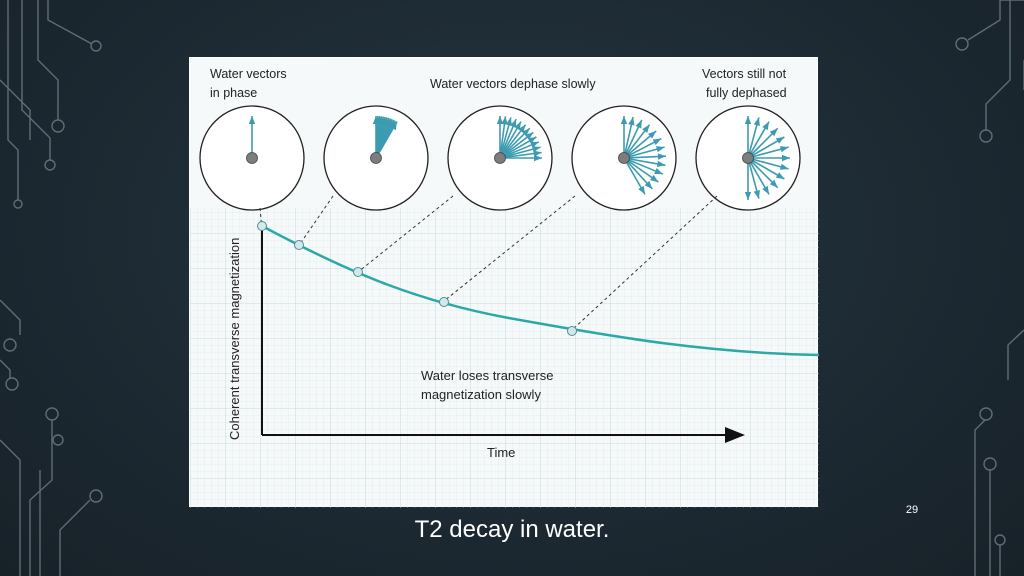 This screenshot has width=1024, height=576. What do you see at coordinates (746, 93) in the screenshot?
I see `label-not-dephased-line2: fully dephased` at bounding box center [746, 93].